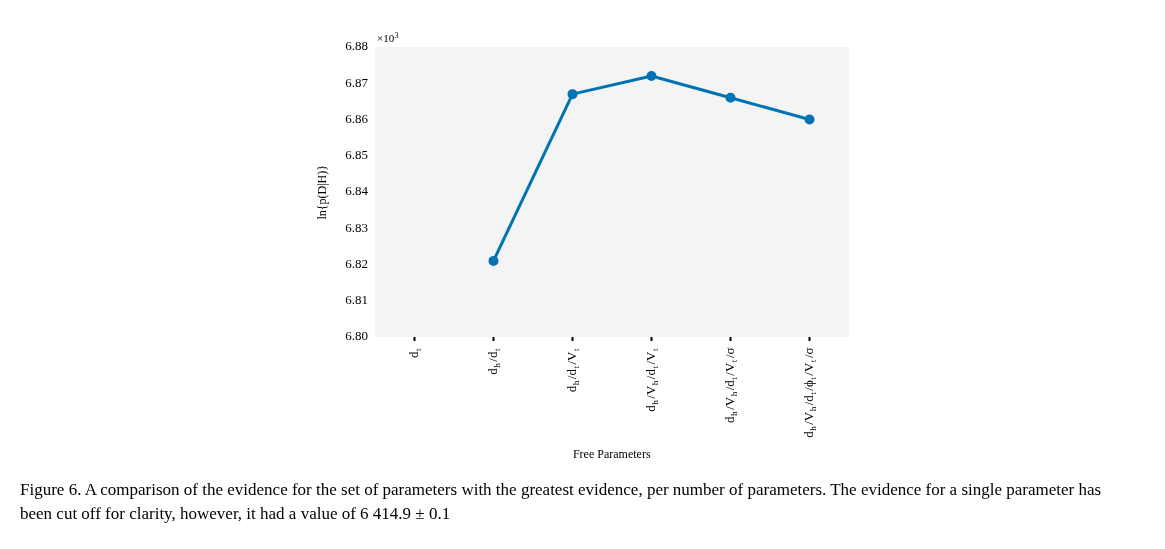  I want to click on y-tick-label: 6.88, so click(356, 46).